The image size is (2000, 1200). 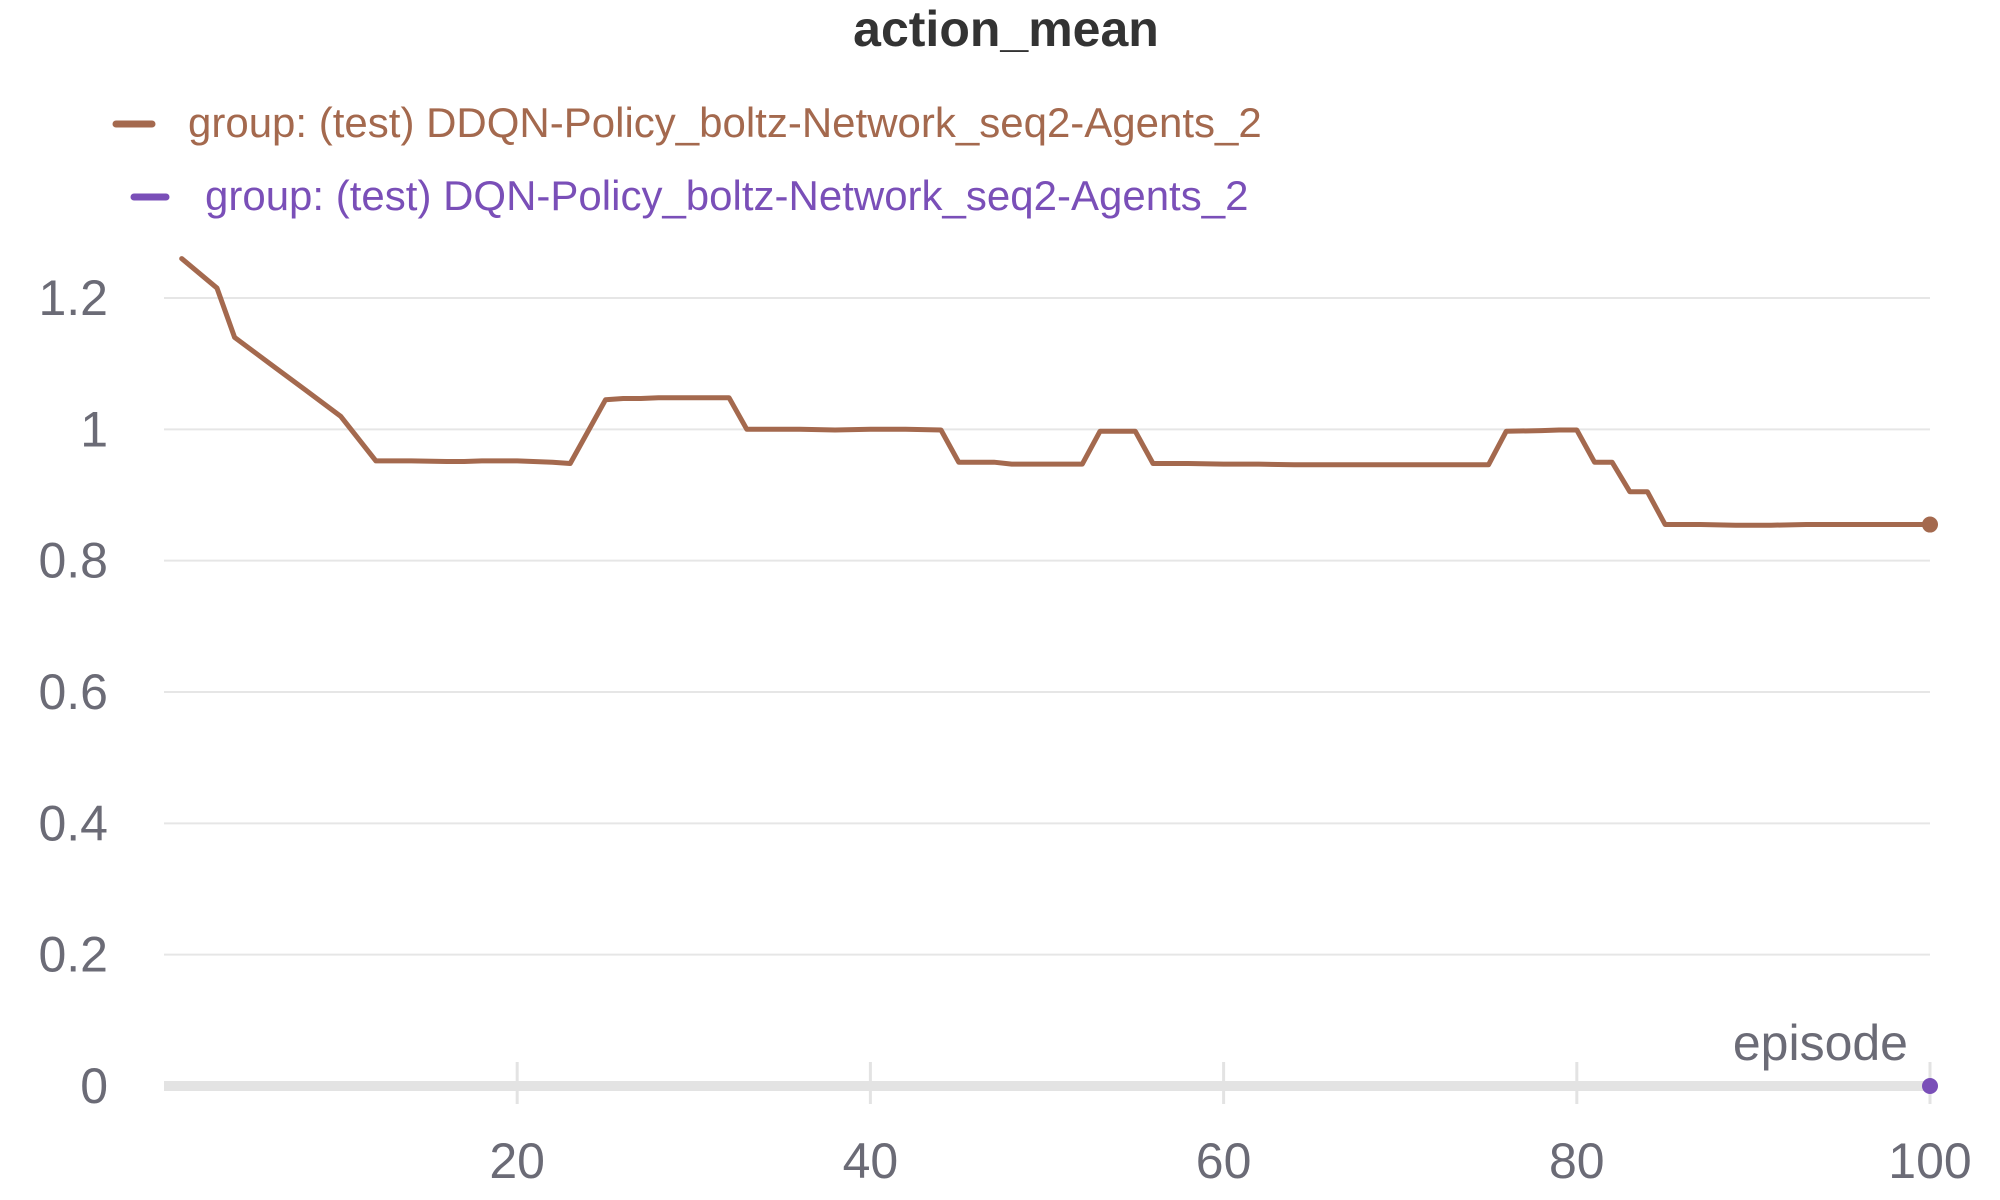 I want to click on y-tick-label: 0.4, so click(x=73, y=823).